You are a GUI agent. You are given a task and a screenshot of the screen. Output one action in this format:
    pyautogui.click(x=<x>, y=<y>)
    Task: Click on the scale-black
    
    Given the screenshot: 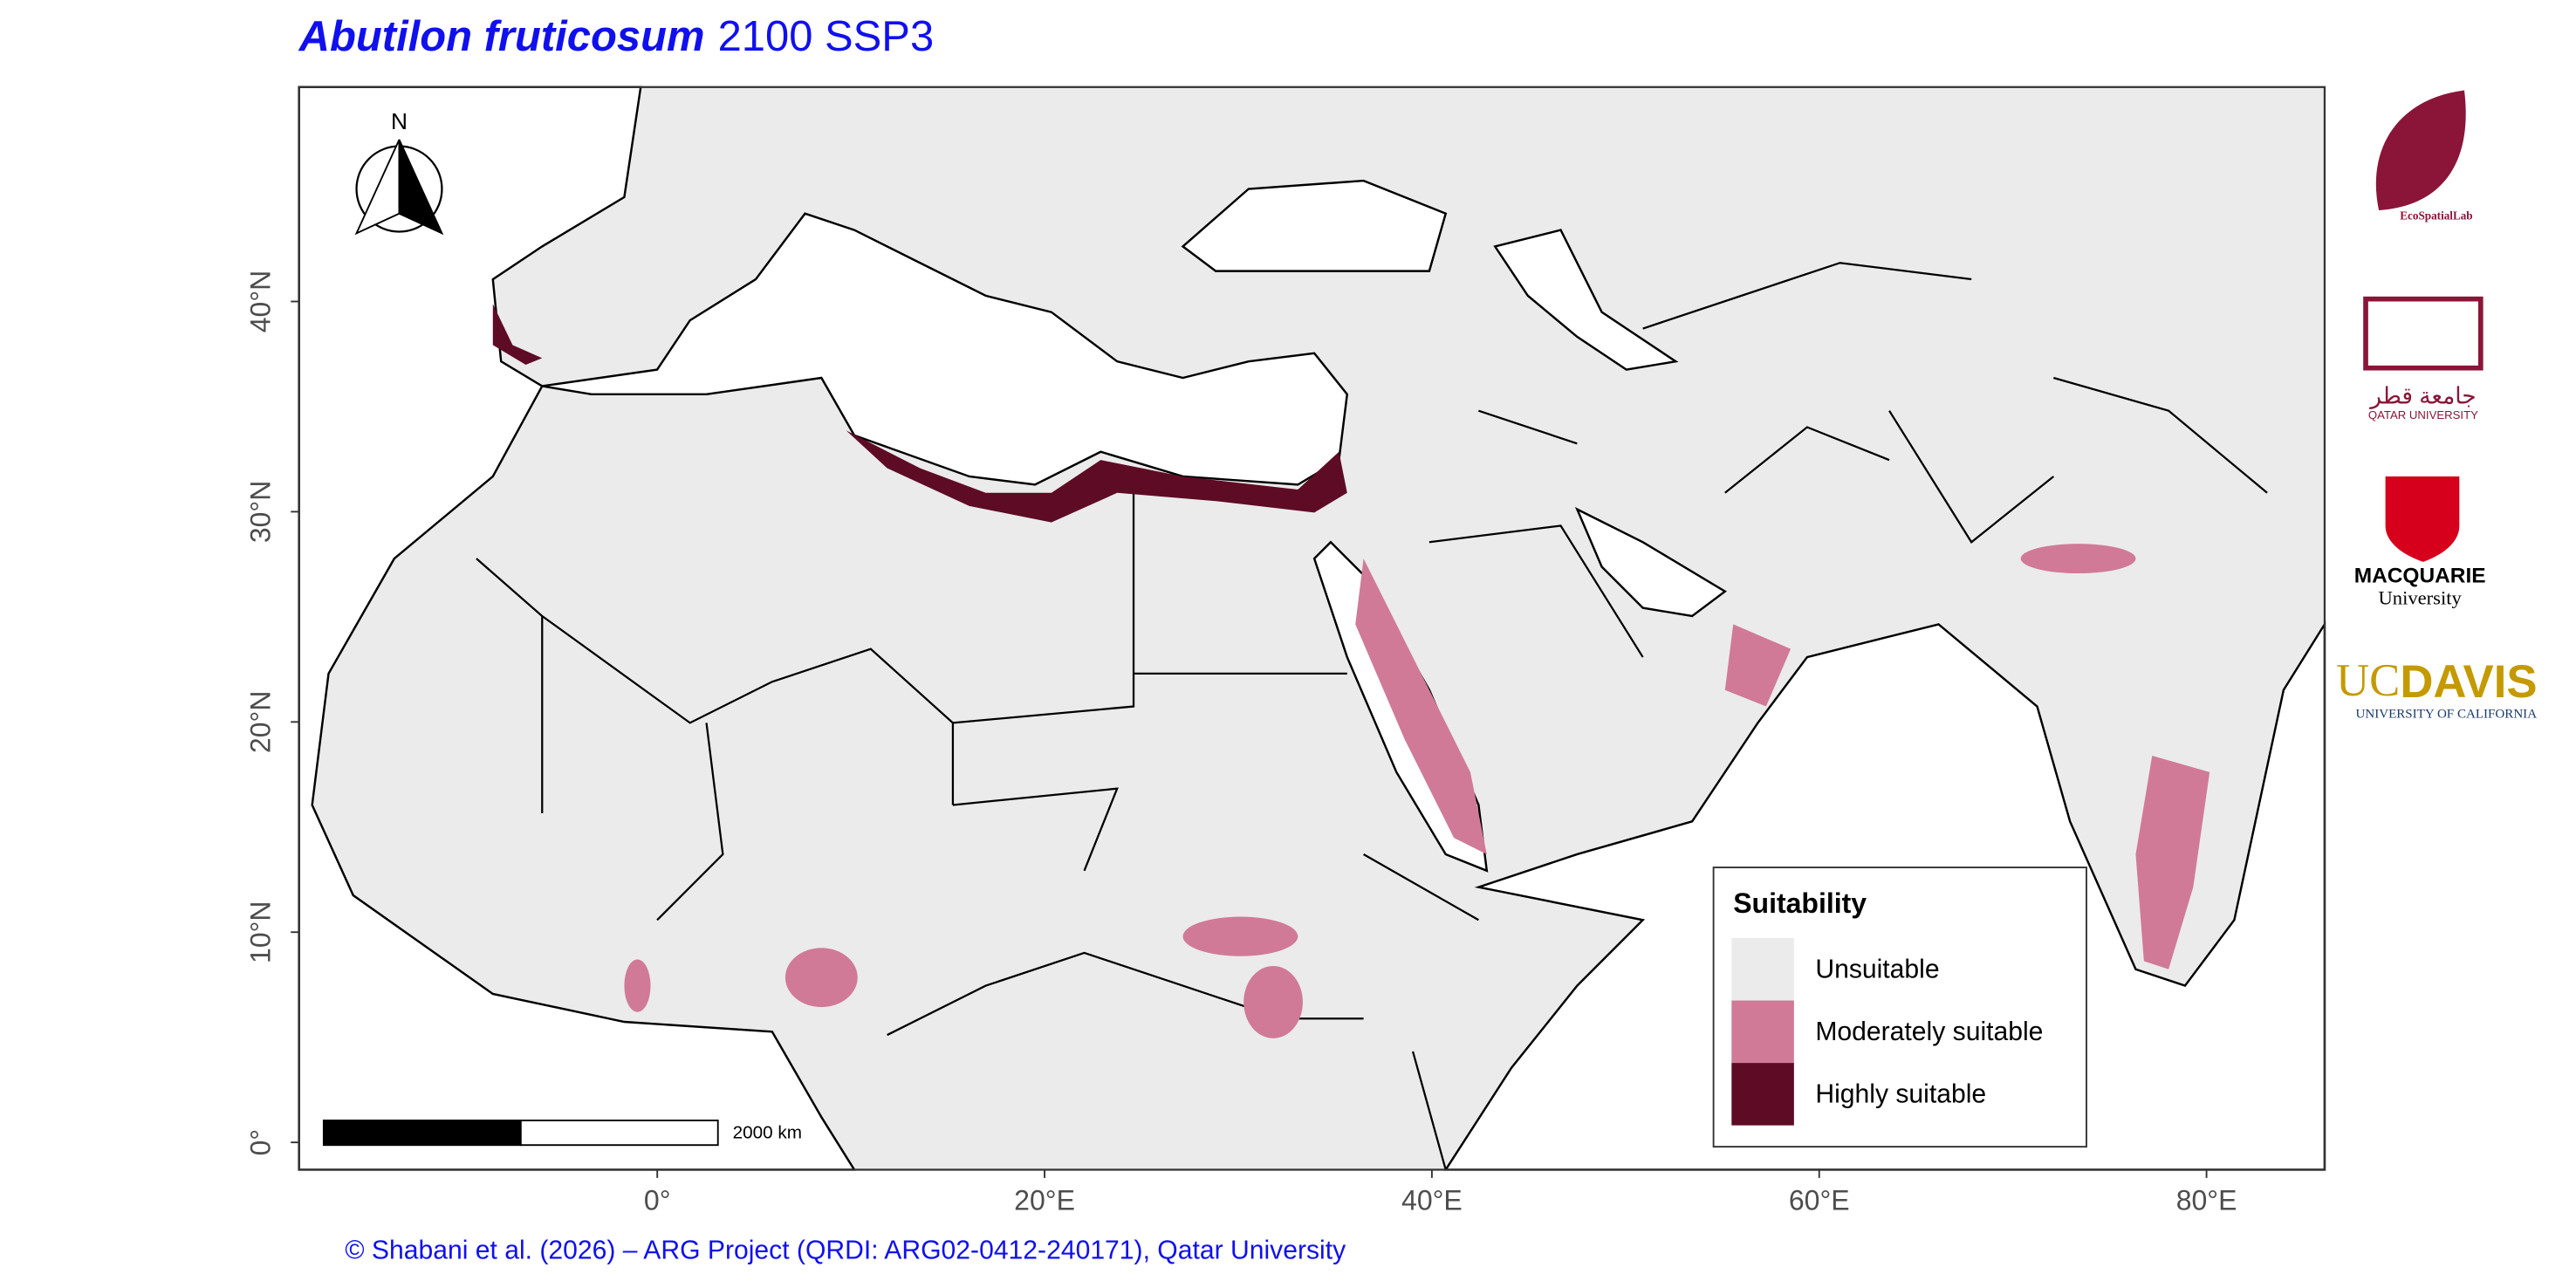 What is the action you would take?
    pyautogui.click(x=422, y=1133)
    